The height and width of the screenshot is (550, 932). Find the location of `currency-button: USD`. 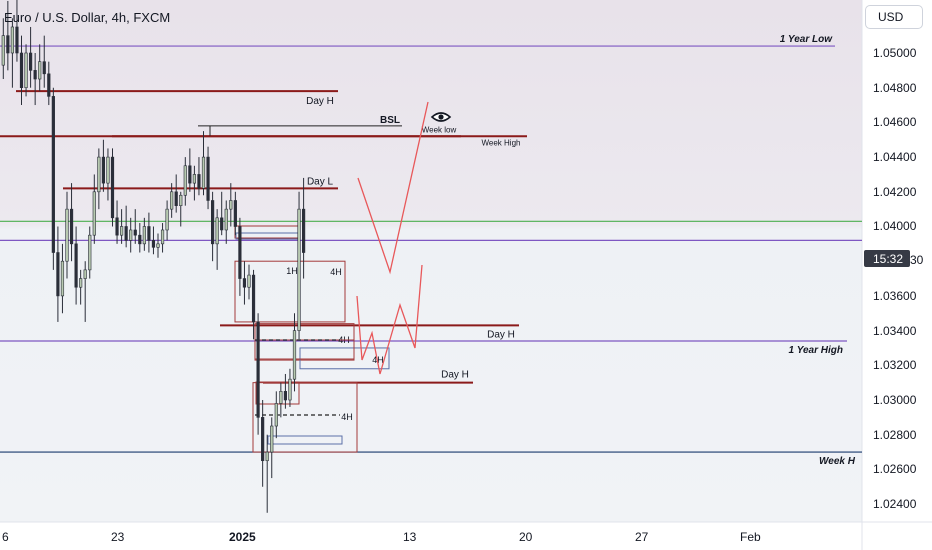

currency-button: USD is located at coordinates (894, 17).